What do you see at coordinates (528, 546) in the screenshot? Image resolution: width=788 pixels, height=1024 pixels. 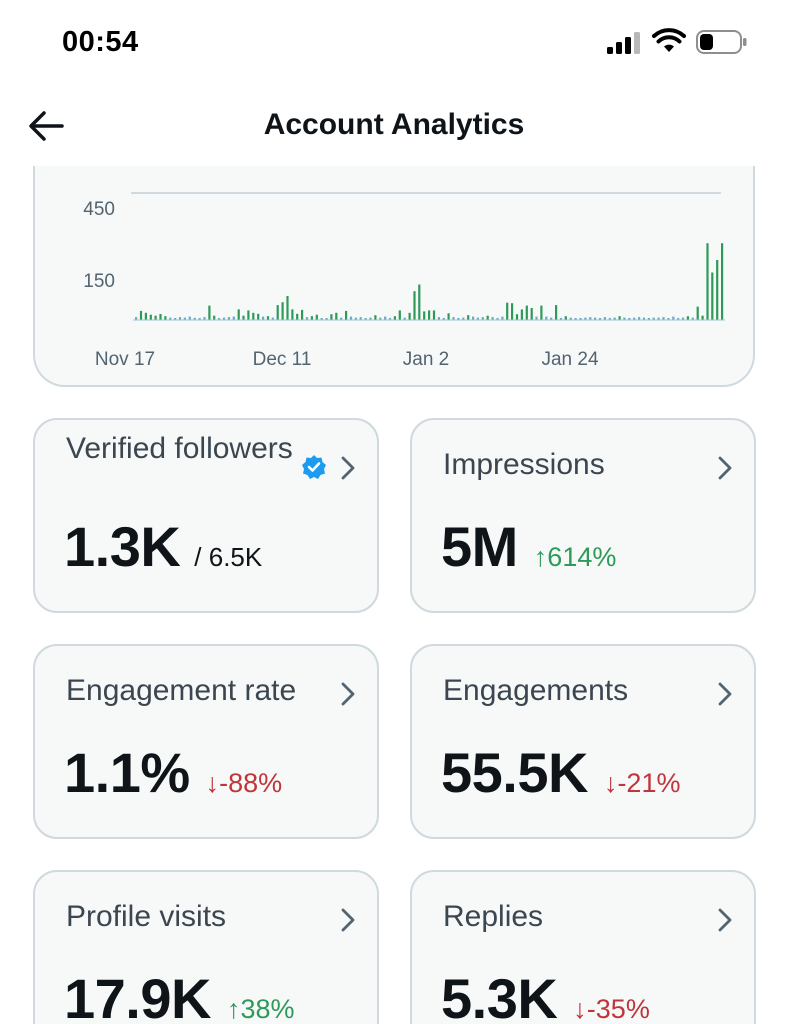 I see `metric-value-row: 5M ↑614%` at bounding box center [528, 546].